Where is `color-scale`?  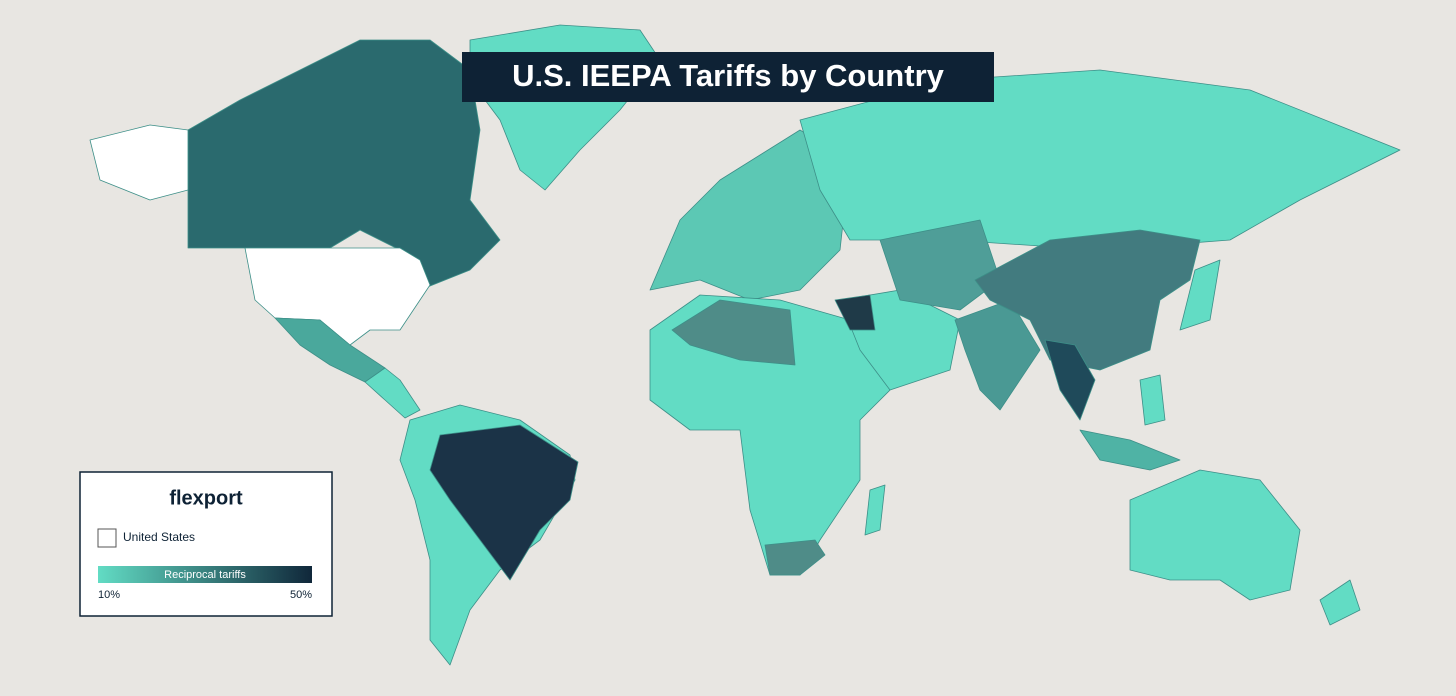 color-scale is located at coordinates (205, 574).